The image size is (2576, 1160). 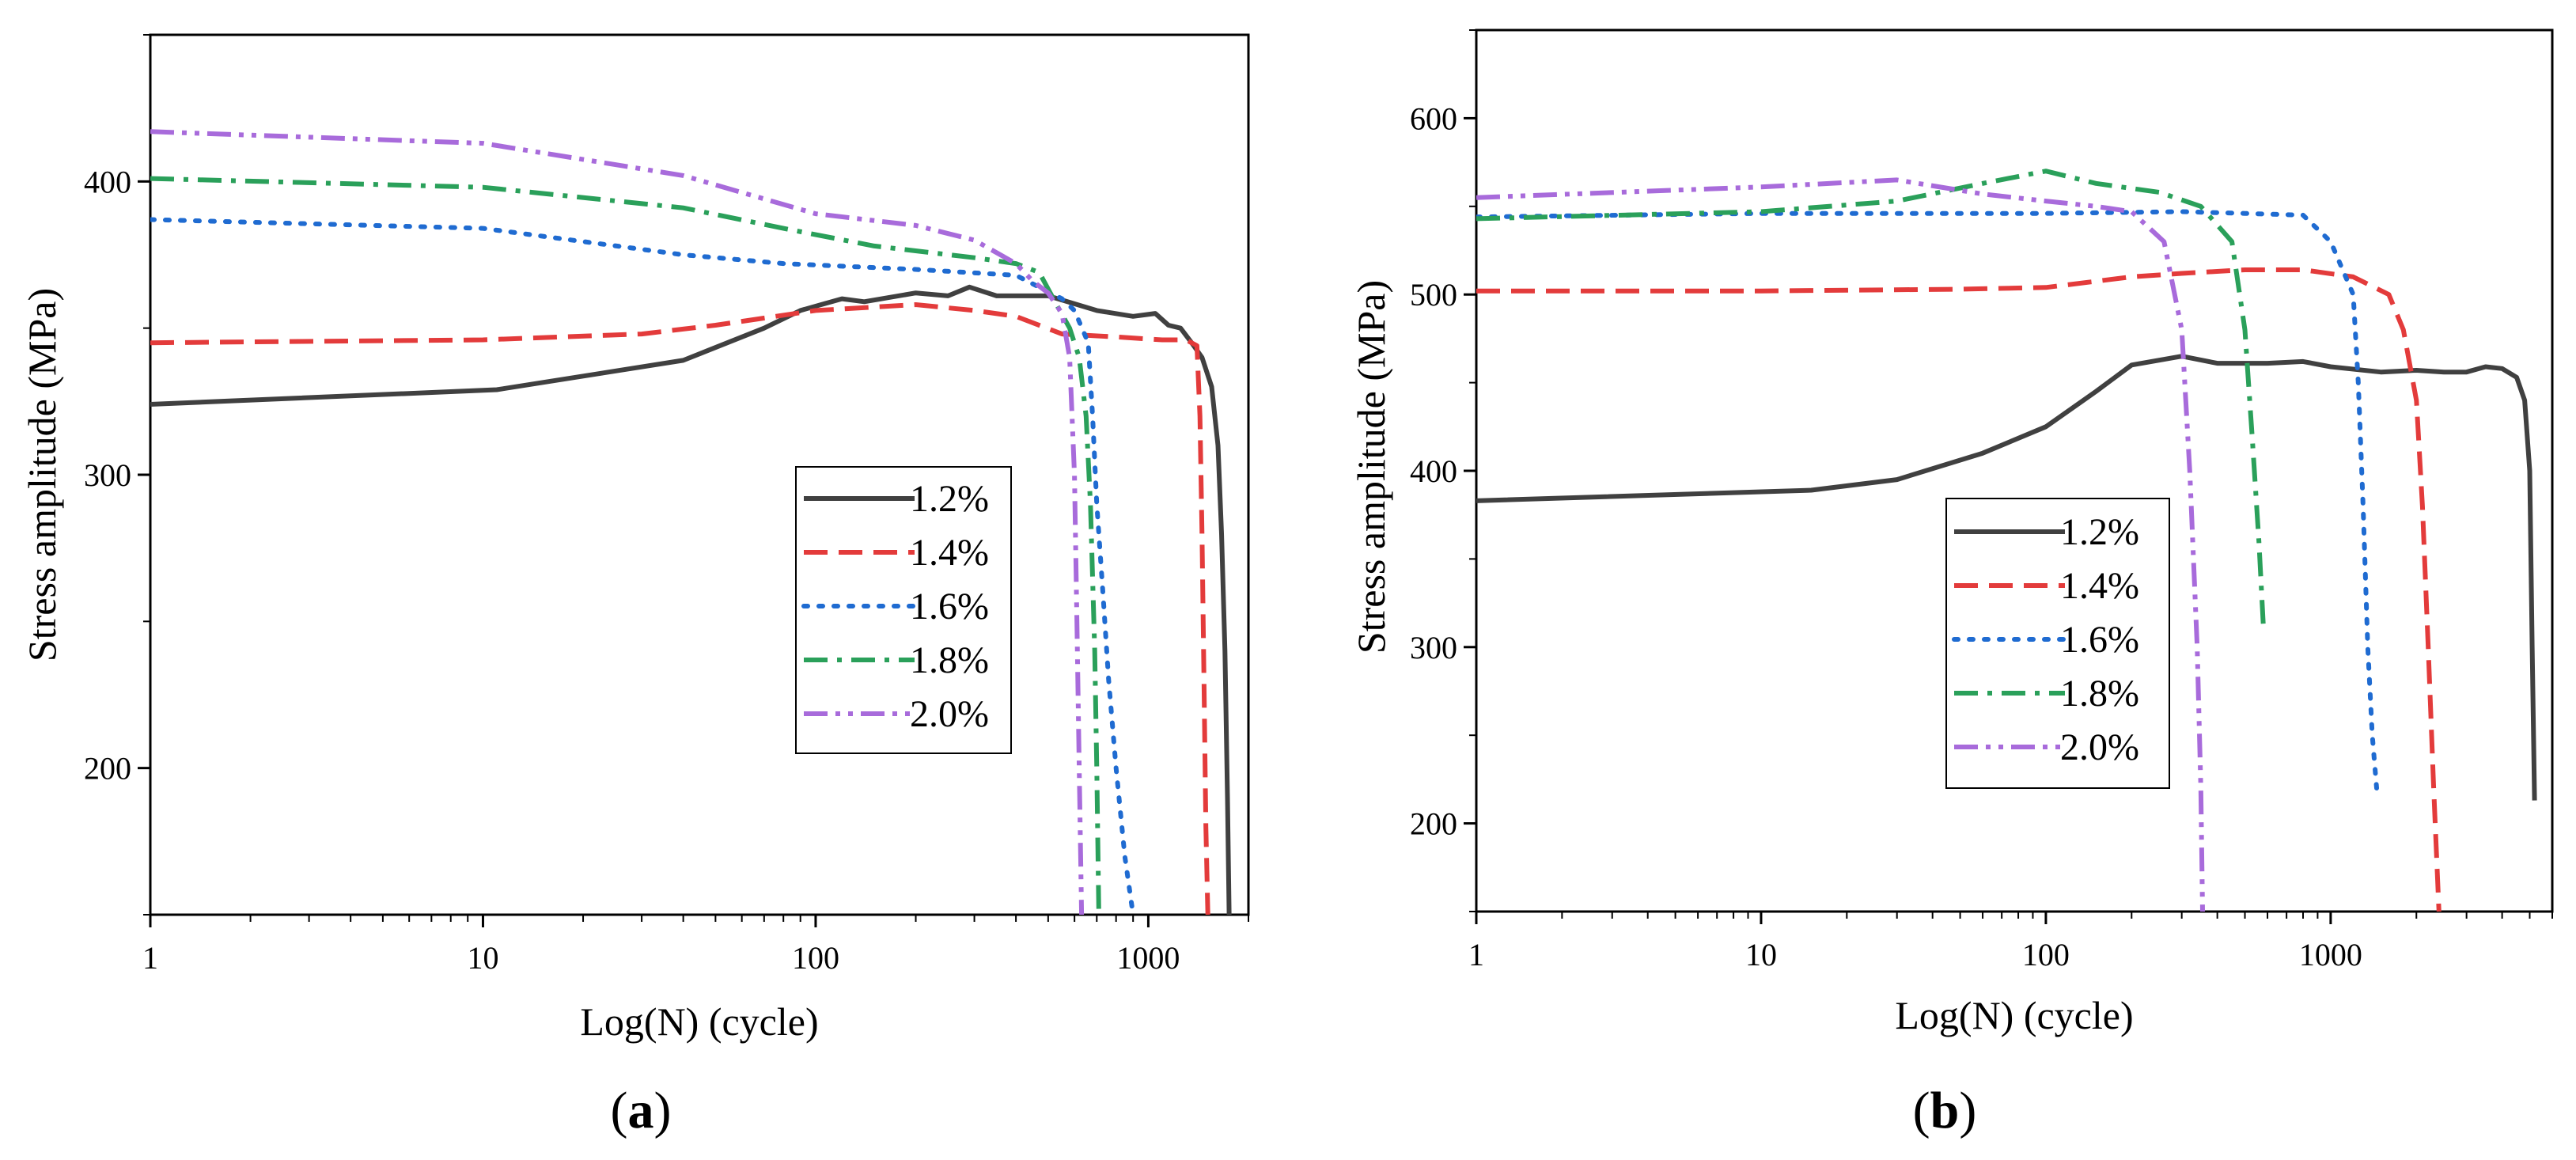 I want to click on panel-letter: b, so click(x=1945, y=1111).